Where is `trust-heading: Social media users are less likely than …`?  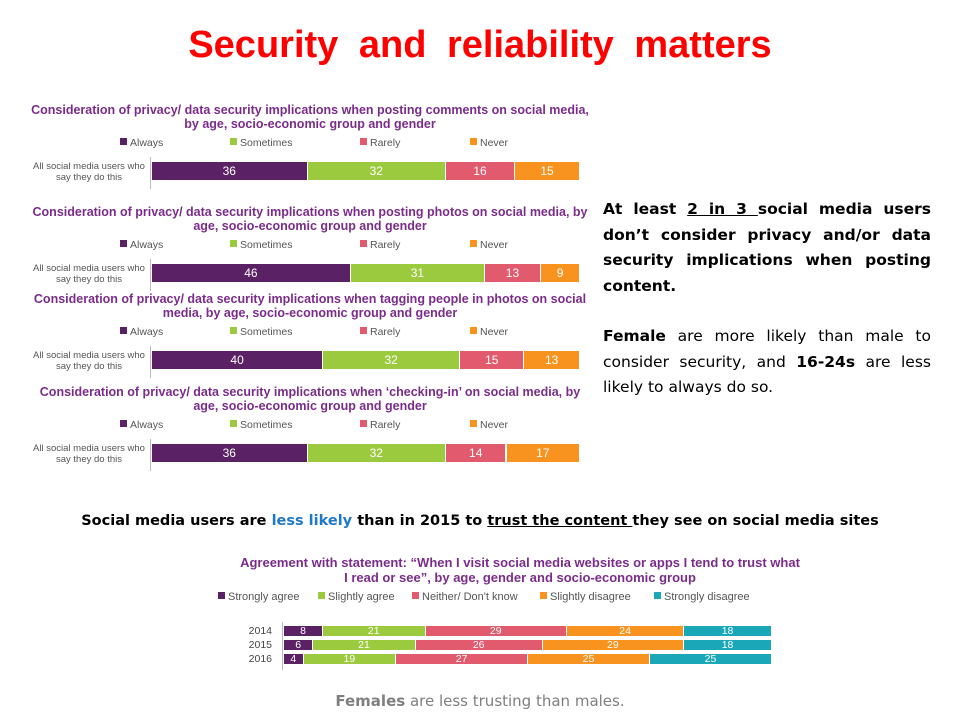
trust-heading: Social media users are less likely than … is located at coordinates (480, 521).